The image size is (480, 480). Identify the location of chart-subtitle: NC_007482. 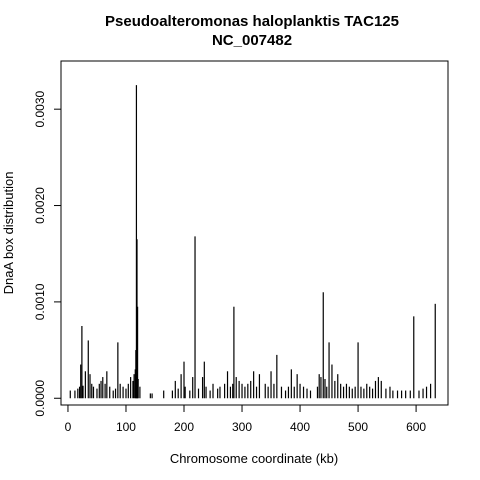
(252, 40).